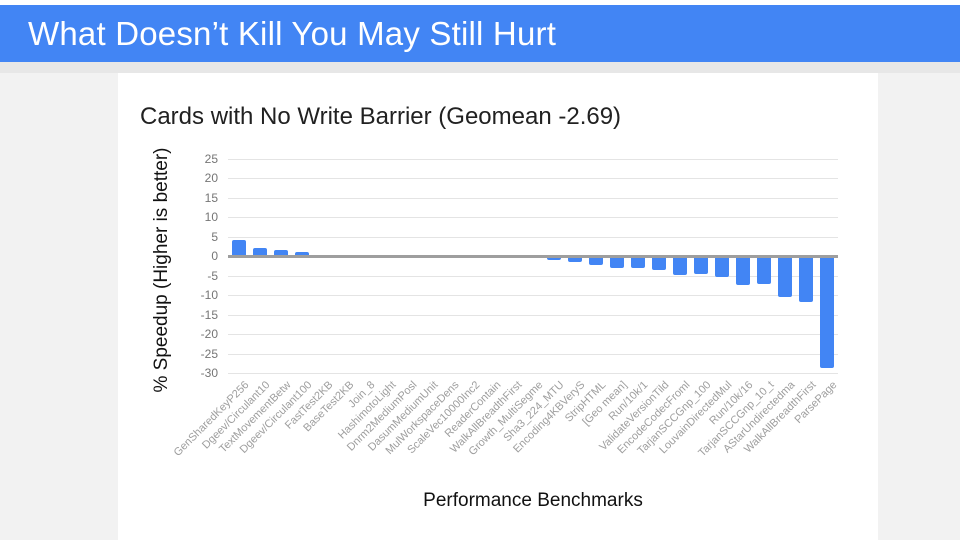  Describe the element at coordinates (211, 159) in the screenshot. I see `y-tick-label: 25` at that location.